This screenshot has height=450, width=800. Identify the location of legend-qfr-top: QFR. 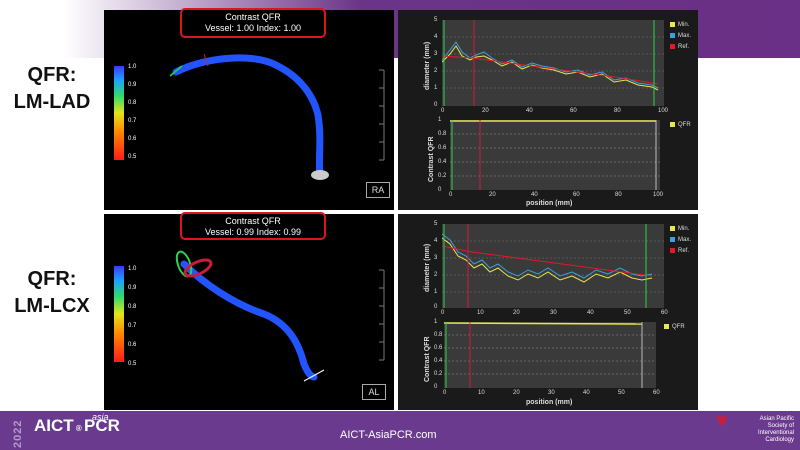
(680, 125).